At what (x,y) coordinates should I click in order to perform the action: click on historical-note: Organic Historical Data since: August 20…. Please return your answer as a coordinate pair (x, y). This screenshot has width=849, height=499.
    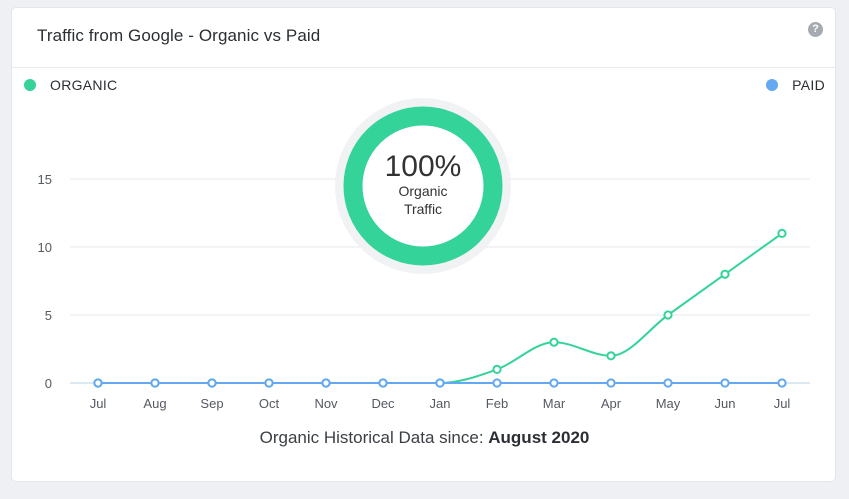
    Looking at the image, I should click on (424, 438).